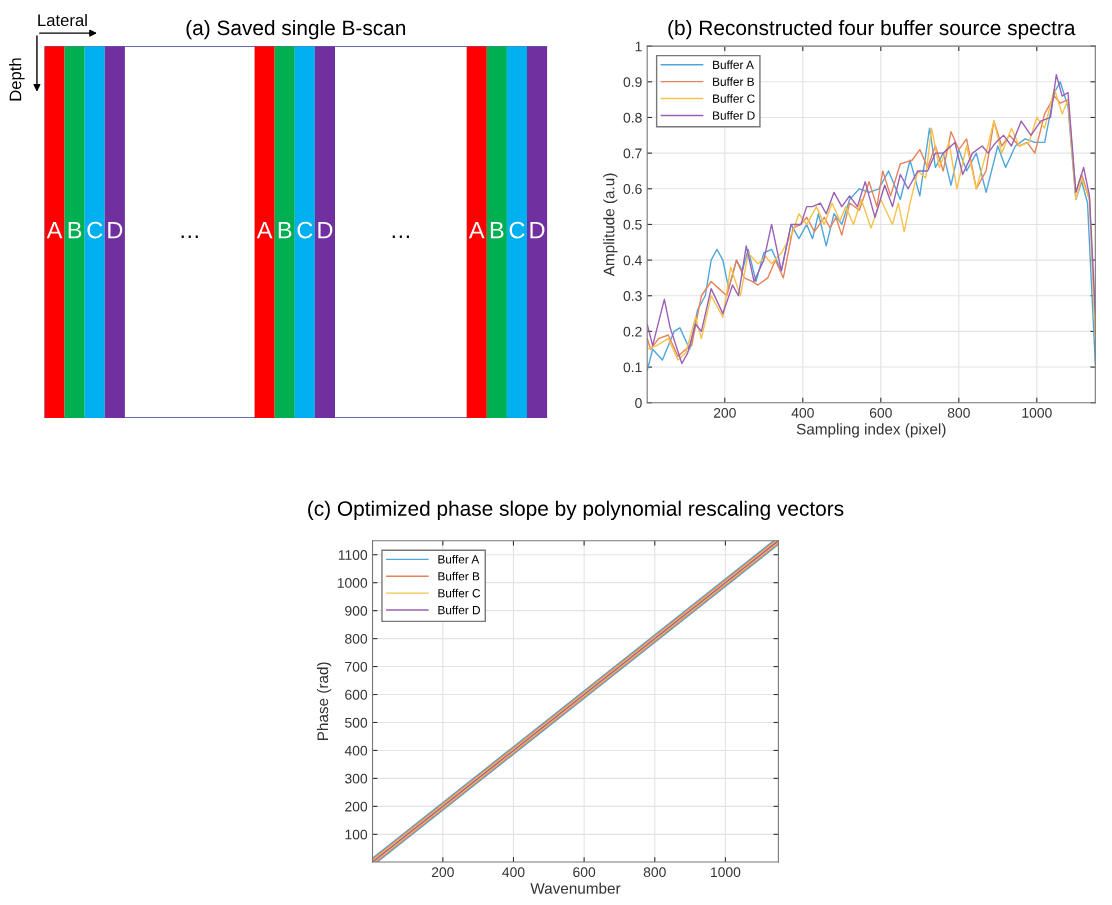 This screenshot has width=1112, height=905. I want to click on y-tick-label: 400, so click(356, 750).